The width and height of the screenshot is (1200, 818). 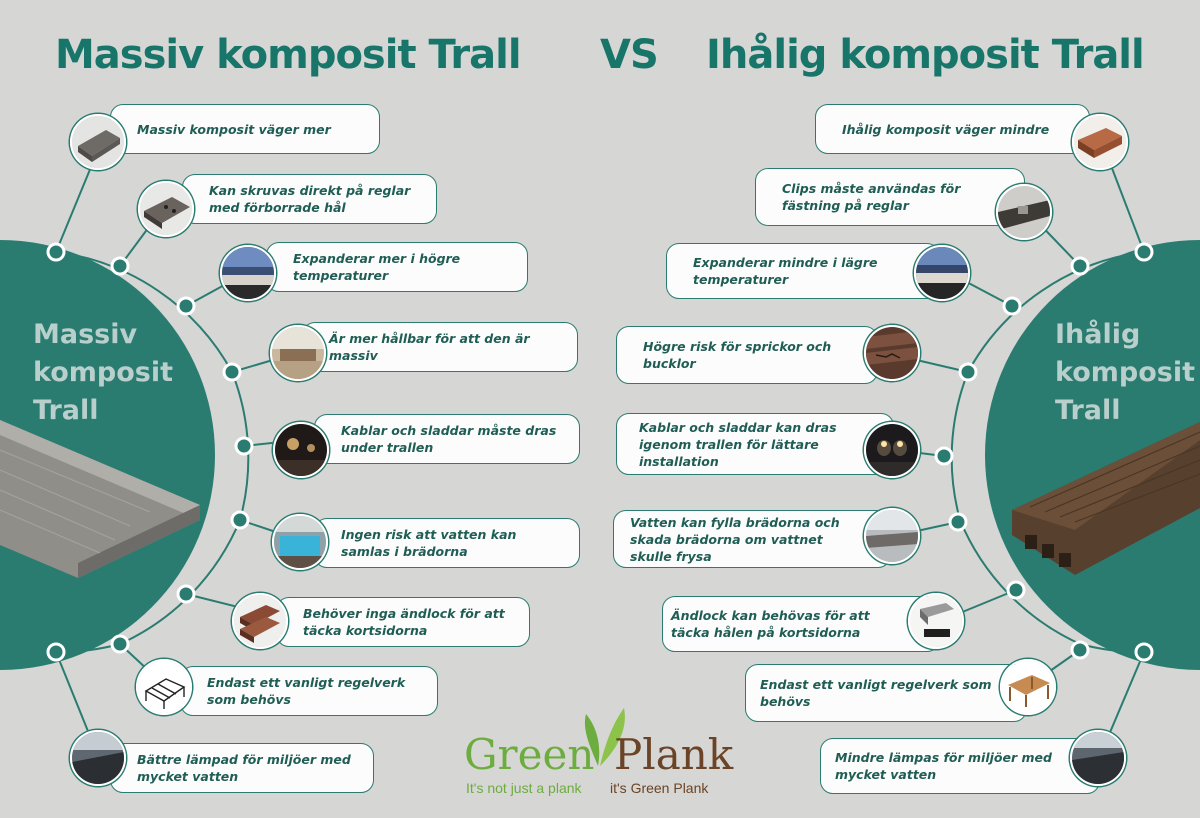 I want to click on logo-word-green: Green, so click(x=529, y=754).